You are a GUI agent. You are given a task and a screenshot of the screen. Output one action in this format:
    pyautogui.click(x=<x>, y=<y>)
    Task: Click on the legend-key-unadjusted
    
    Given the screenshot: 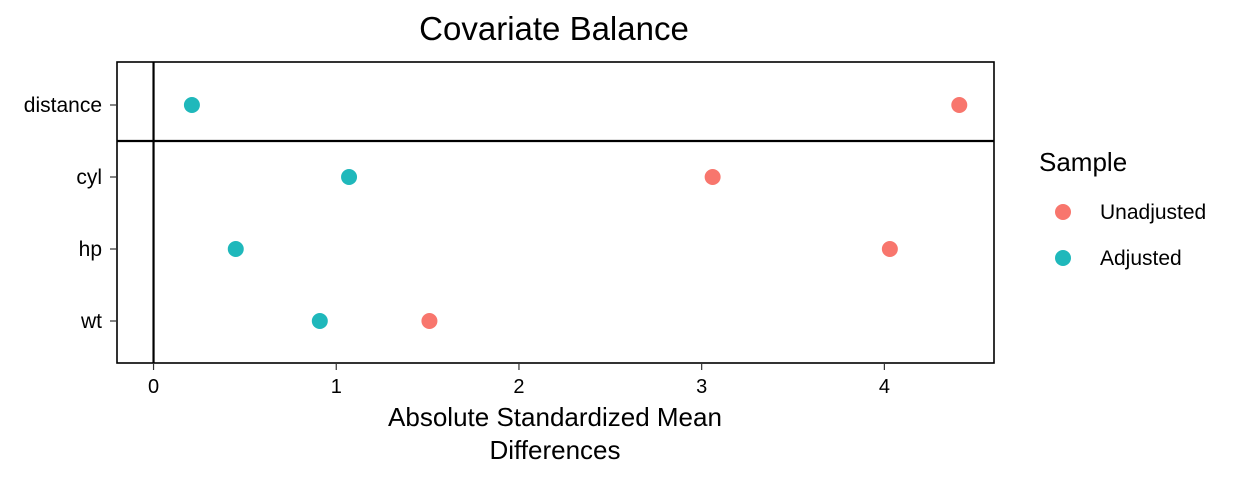 What is the action you would take?
    pyautogui.click(x=1063, y=212)
    